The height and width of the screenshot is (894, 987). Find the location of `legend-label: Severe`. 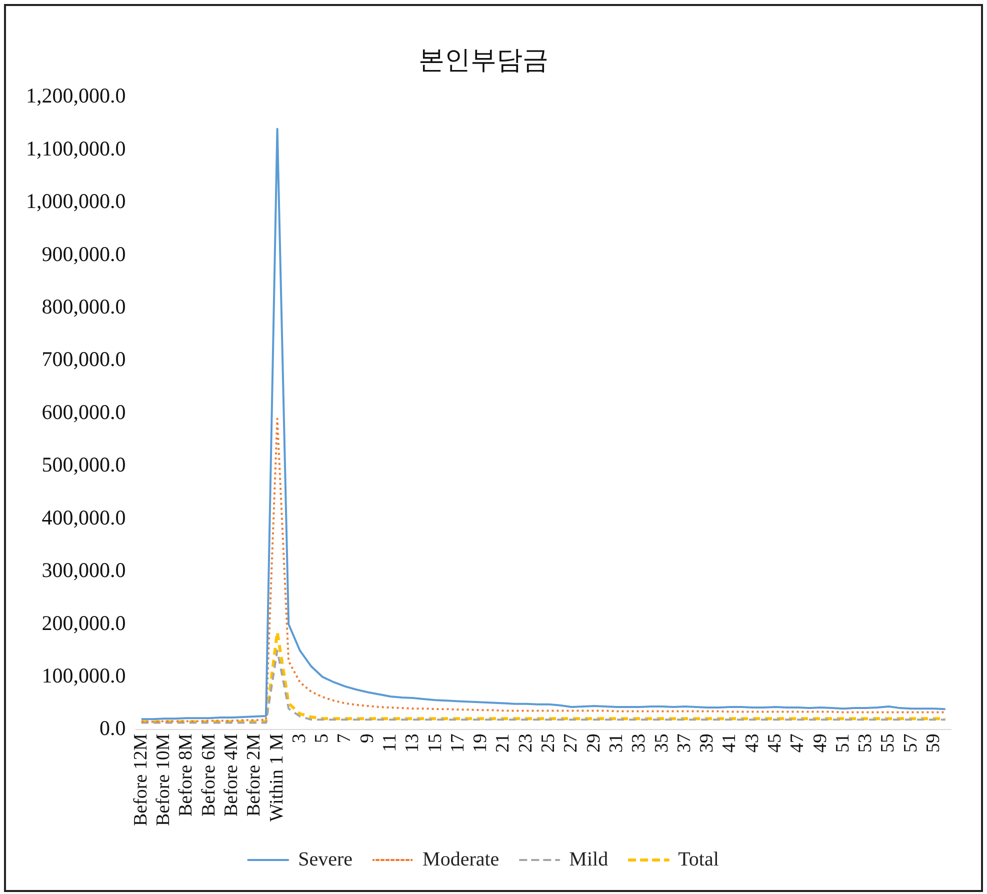

legend-label: Severe is located at coordinates (325, 859).